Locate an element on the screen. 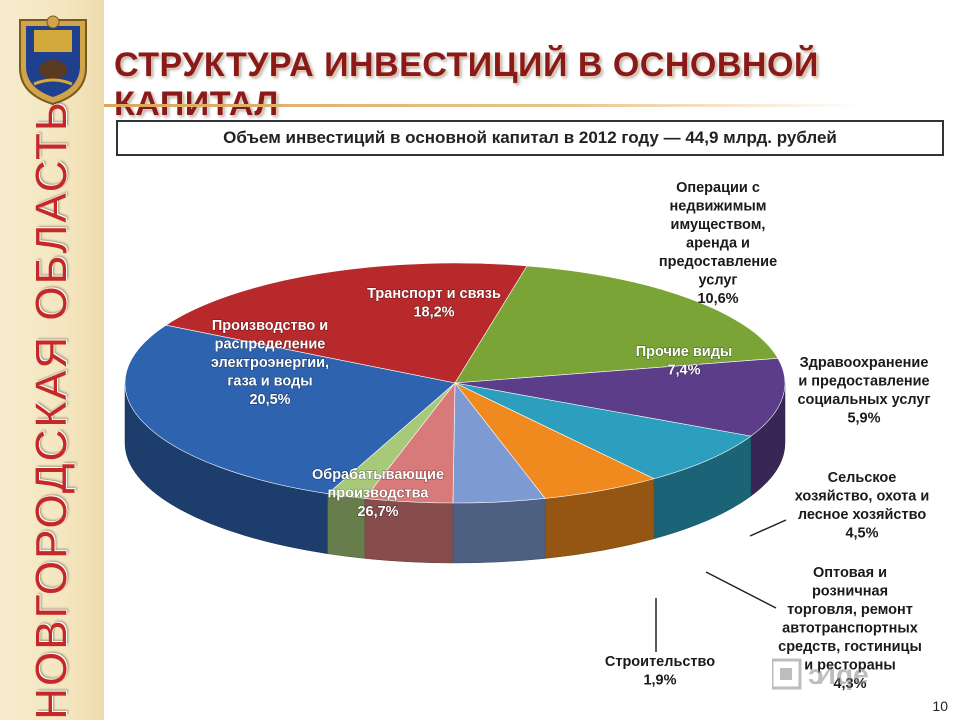 The height and width of the screenshot is (720, 960). pie-slice-транспорт-и-связь is located at coordinates (616, 324).